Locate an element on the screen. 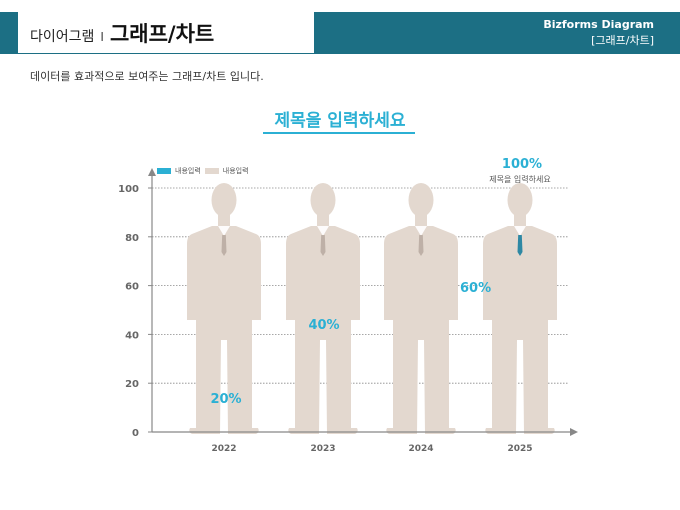 Image resolution: width=680 pixels, height=510 pixels. legend-swatch-empty is located at coordinates (211, 171).